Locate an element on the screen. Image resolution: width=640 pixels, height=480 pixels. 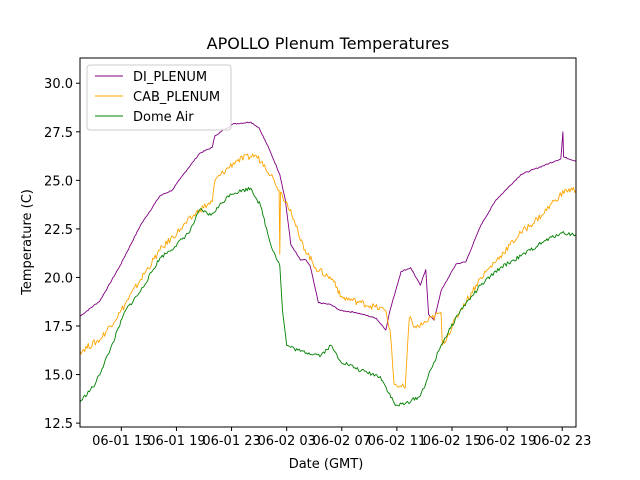
x-tick-label: 06-01 15 is located at coordinates (121, 441).